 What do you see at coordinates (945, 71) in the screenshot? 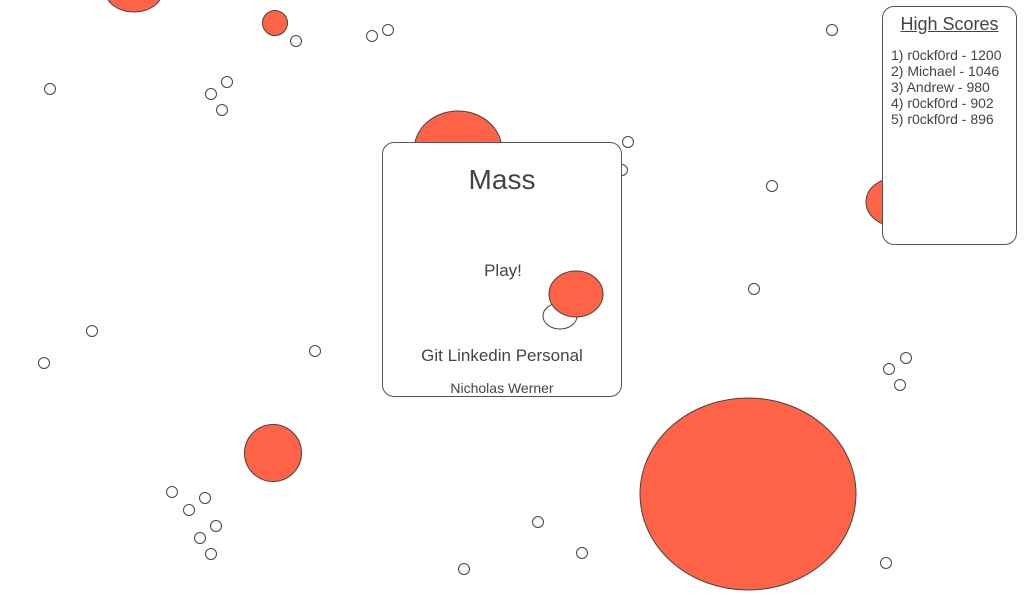
I see `score-entry: 2) Michael - 1046` at bounding box center [945, 71].